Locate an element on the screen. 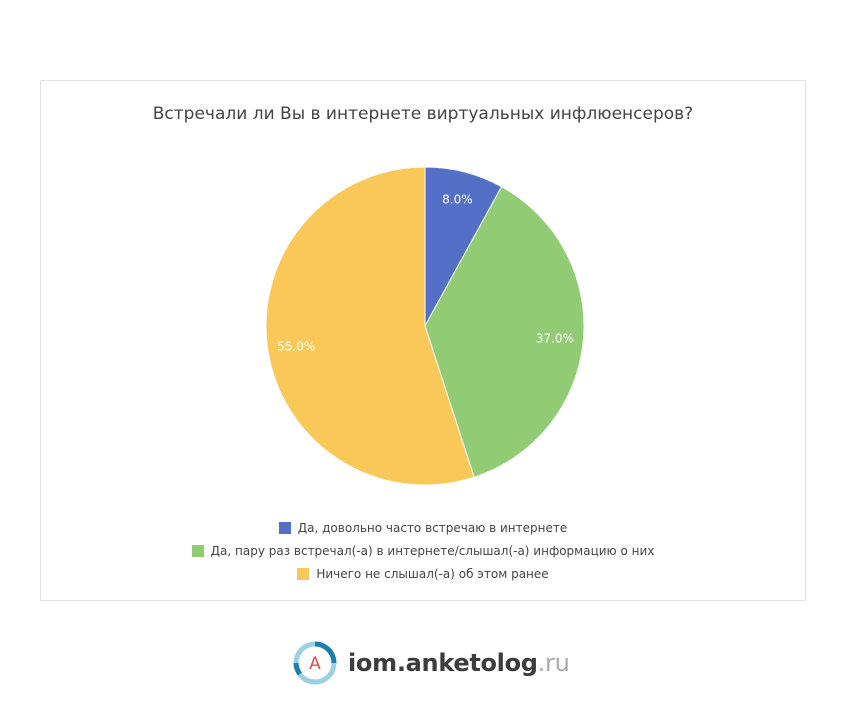 The width and height of the screenshot is (848, 725). legend-label: Ничего не слышал(-а) об этом ранее is located at coordinates (432, 573).